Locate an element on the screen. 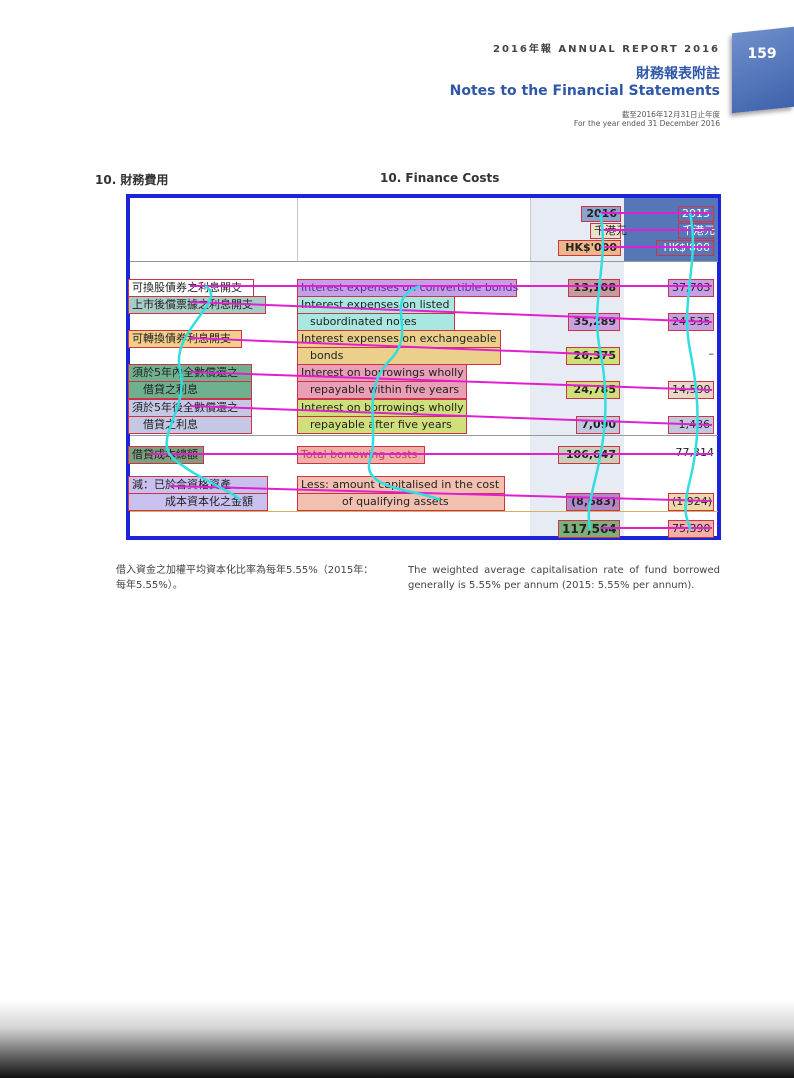 Image resolution: width=794 pixels, height=1078 pixels. row-value-prior: 24,535 is located at coordinates (691, 322).